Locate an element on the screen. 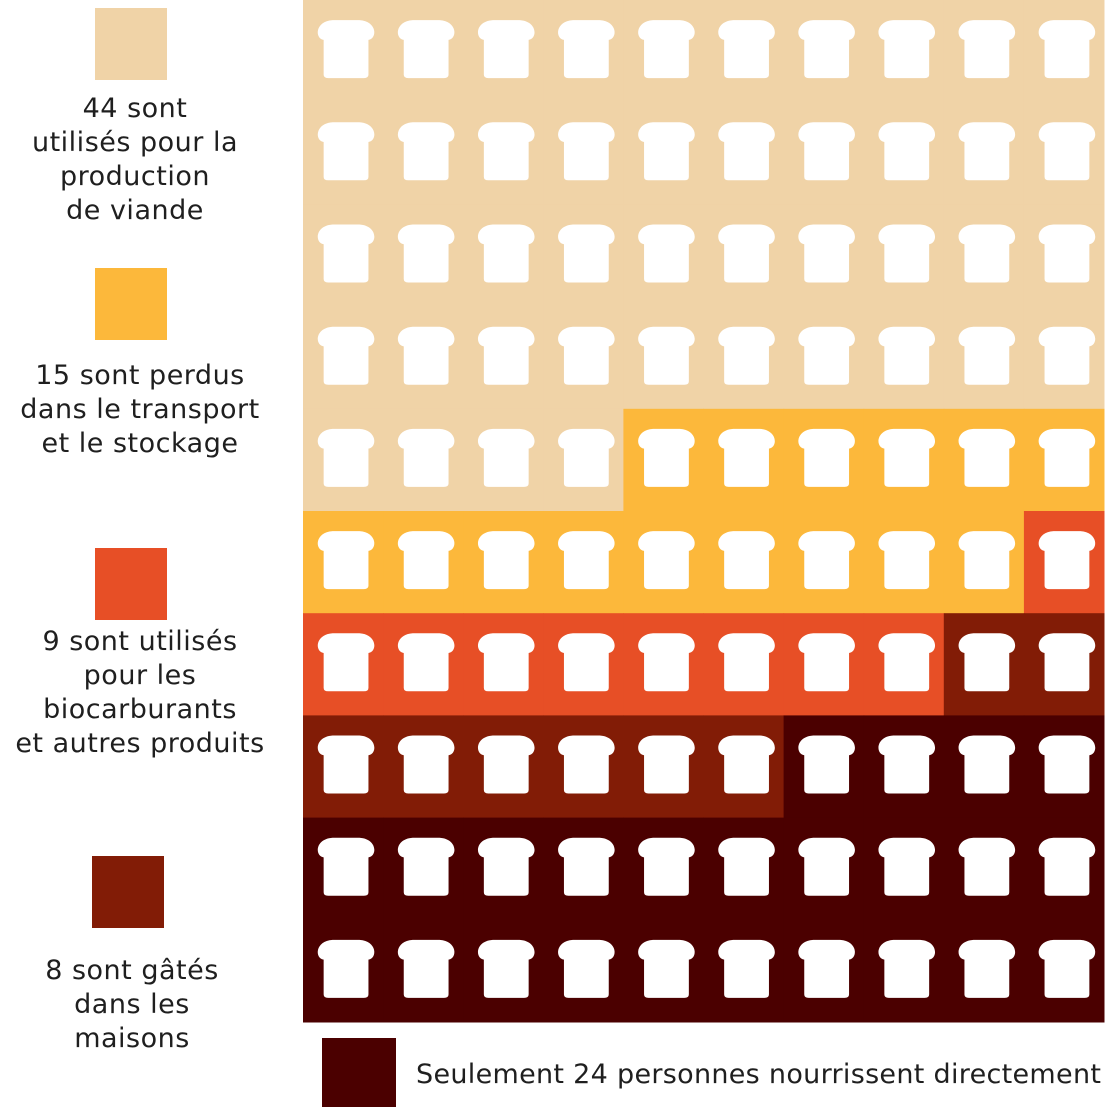 The image size is (1110, 1107). legend-swatch-direct is located at coordinates (359, 1072).